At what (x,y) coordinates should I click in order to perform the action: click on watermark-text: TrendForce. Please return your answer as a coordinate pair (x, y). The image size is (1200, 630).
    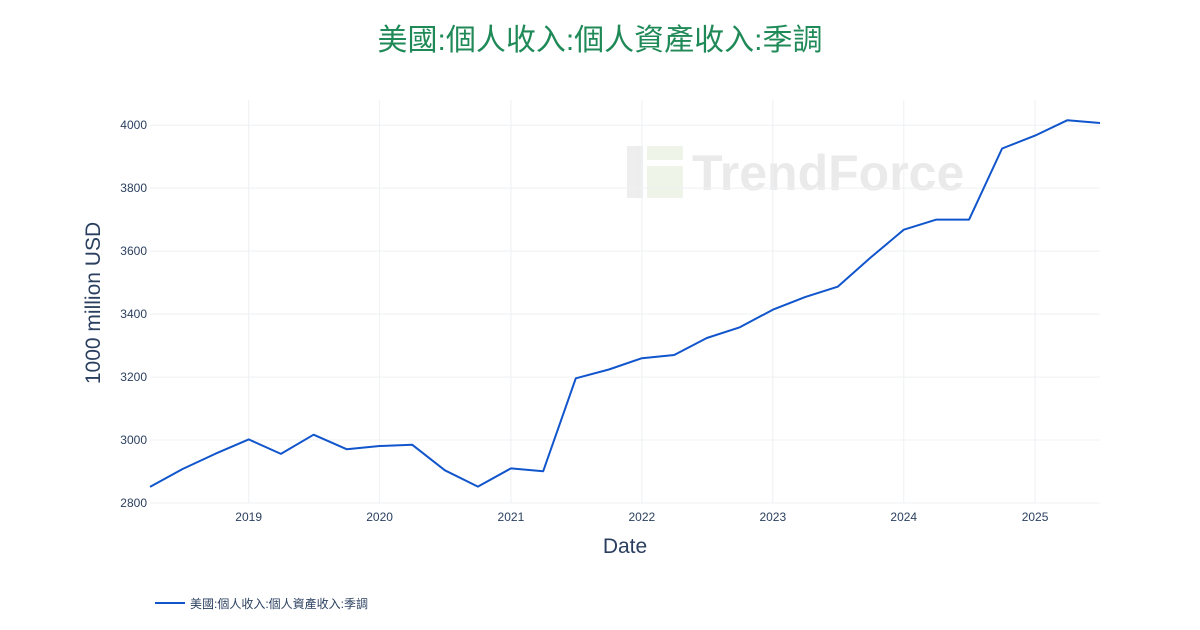
    Looking at the image, I should click on (828, 173).